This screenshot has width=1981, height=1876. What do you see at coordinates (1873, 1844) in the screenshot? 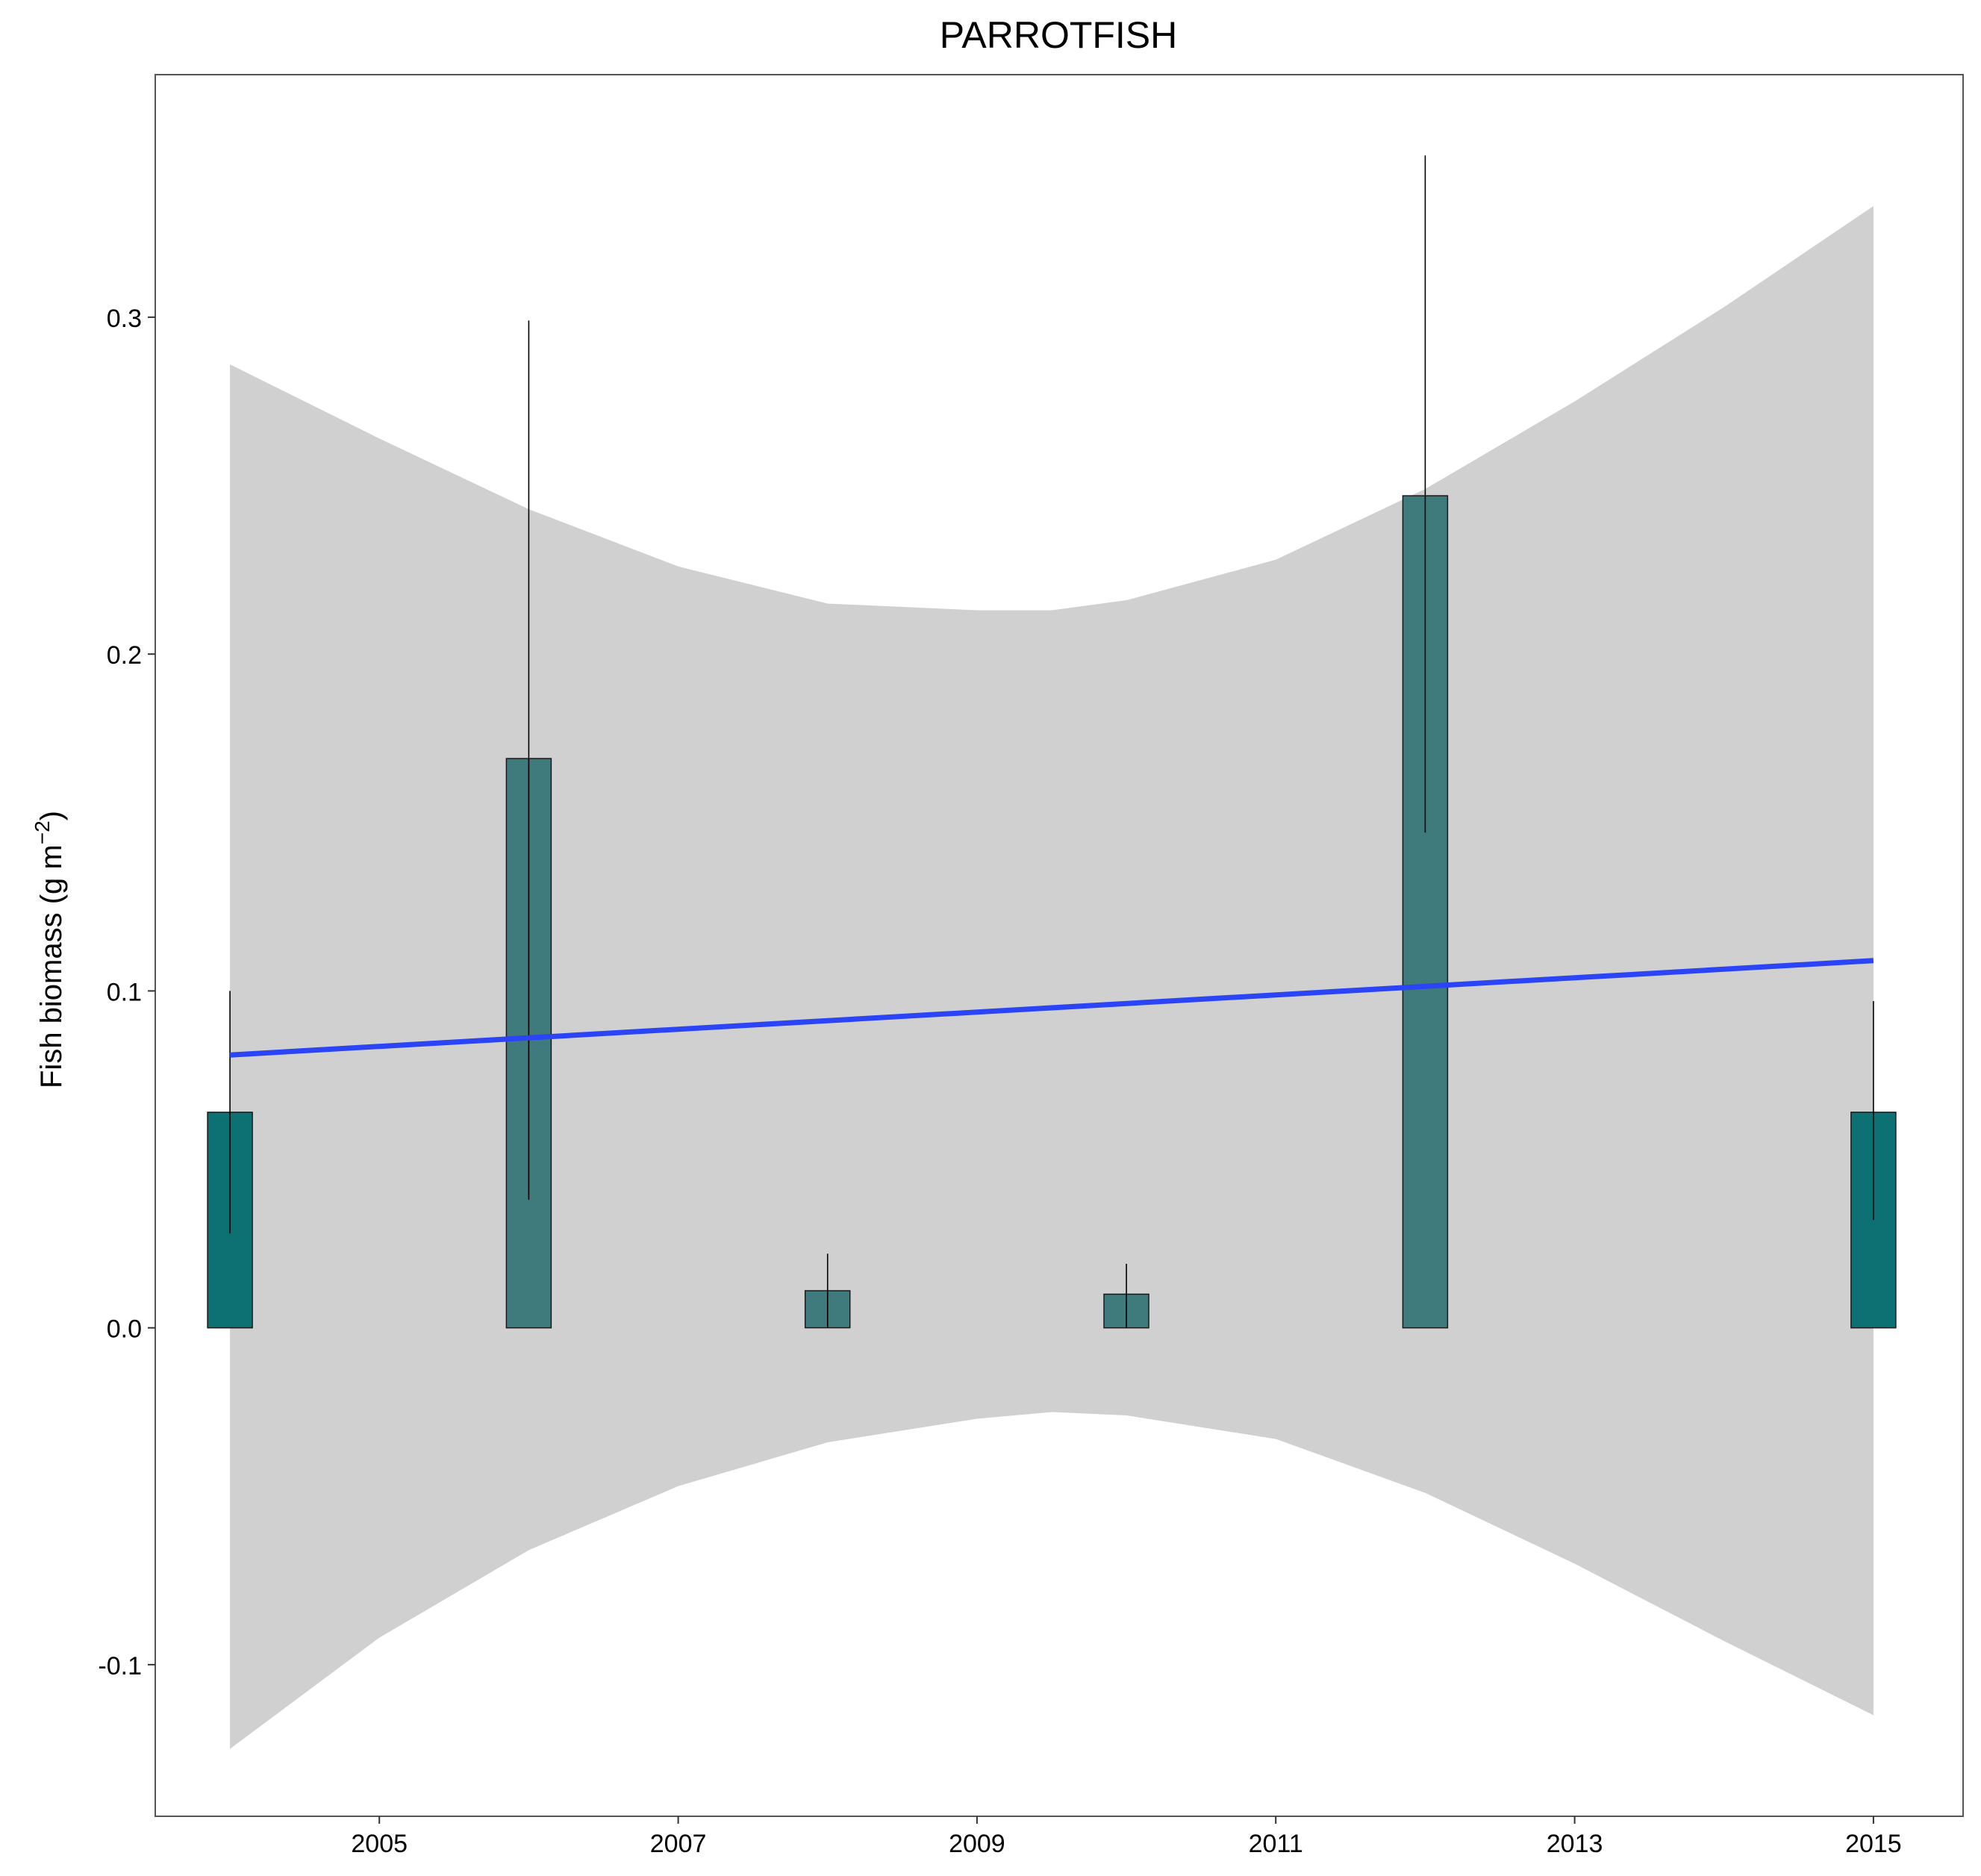
I see `x-tick-label: 2015` at bounding box center [1873, 1844].